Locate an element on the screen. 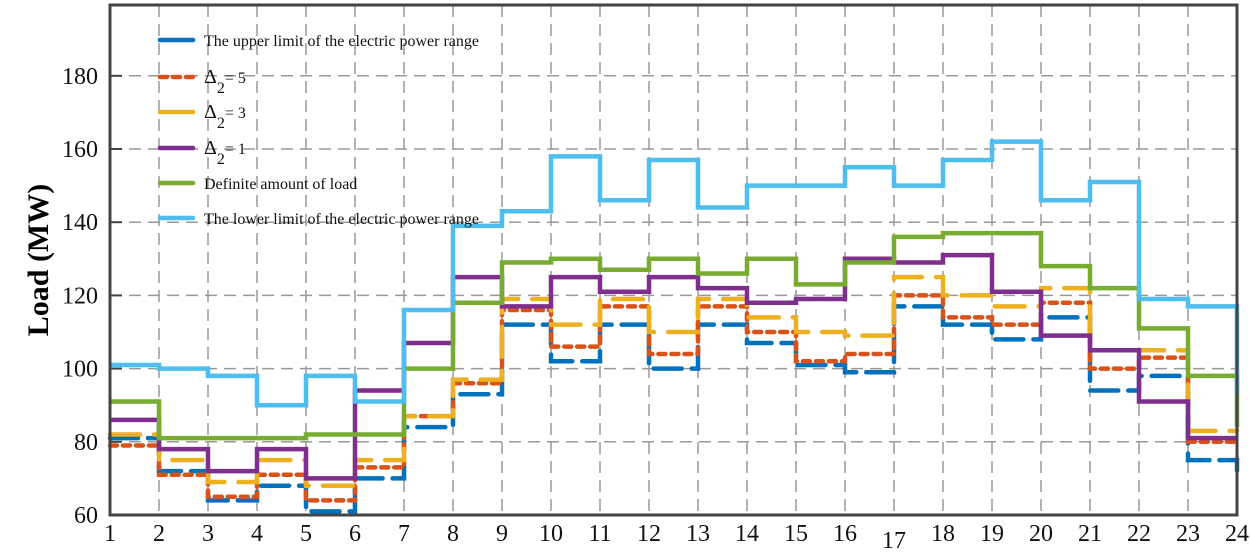 This screenshot has width=1250, height=554. x-tick-label: 18 is located at coordinates (943, 534).